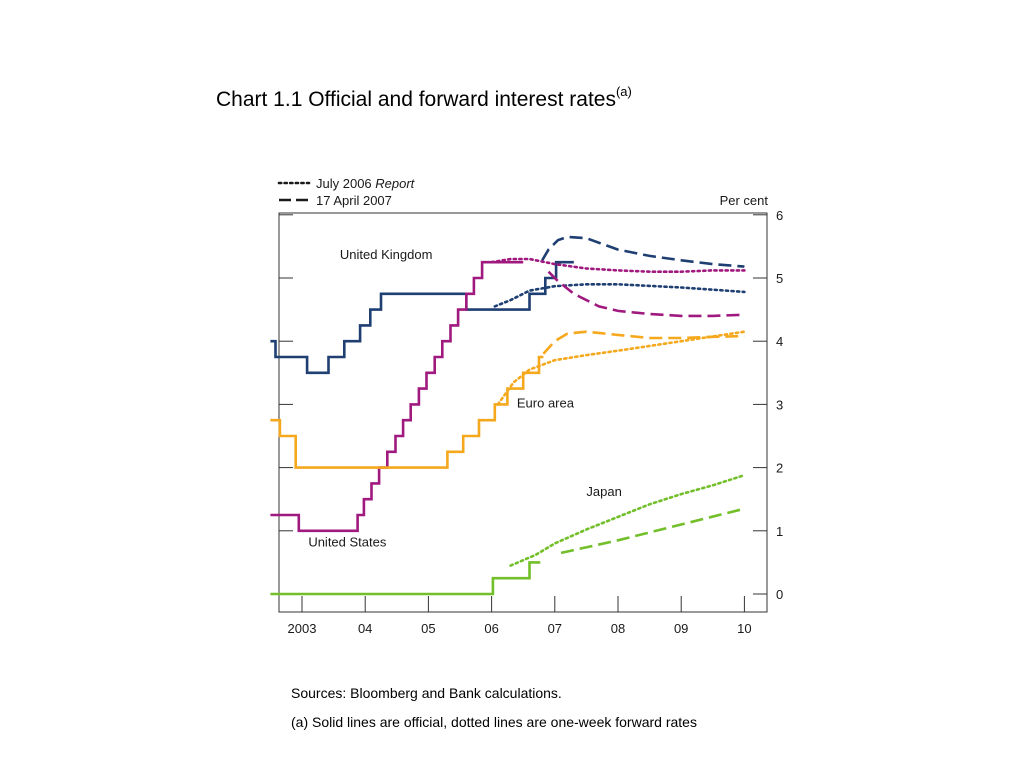 The height and width of the screenshot is (768, 1024). I want to click on x-tick-label: 10, so click(744, 628).